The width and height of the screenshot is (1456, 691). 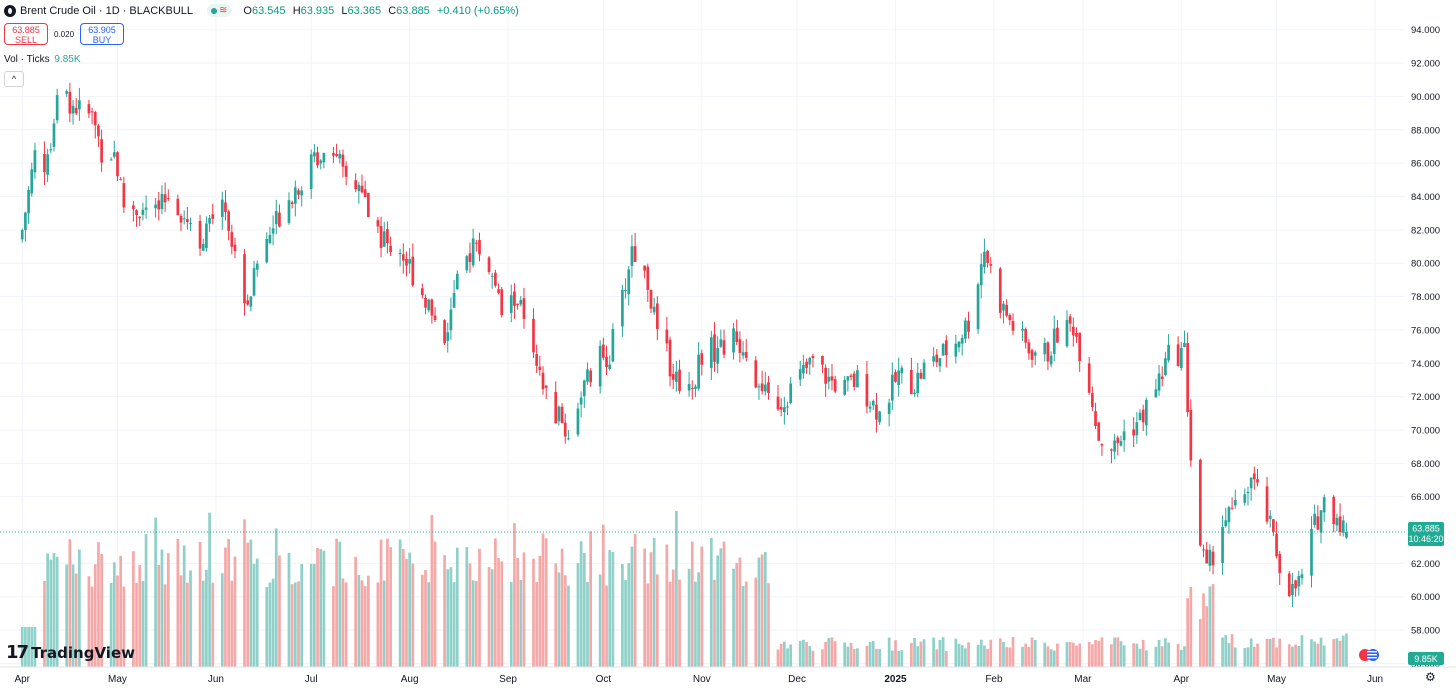 I want to click on tradingview-watermark: 17 TradingView, so click(x=70, y=652).